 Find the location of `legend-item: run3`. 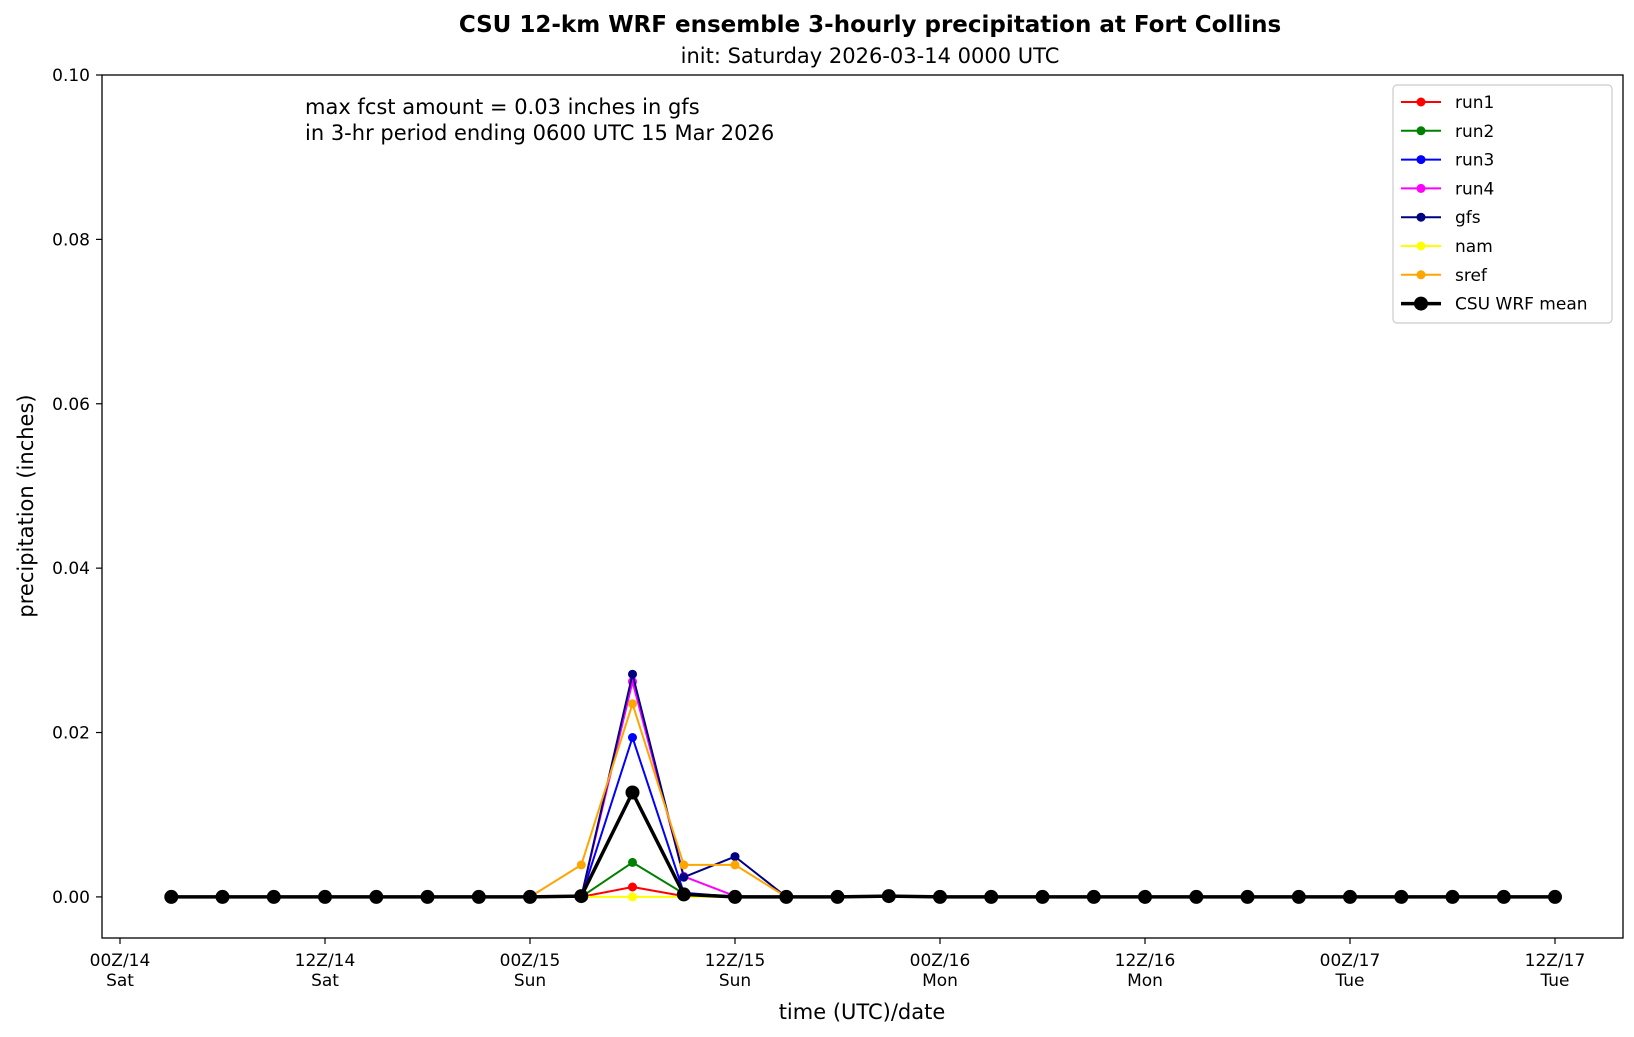

legend-item: run3 is located at coordinates (1447, 161).